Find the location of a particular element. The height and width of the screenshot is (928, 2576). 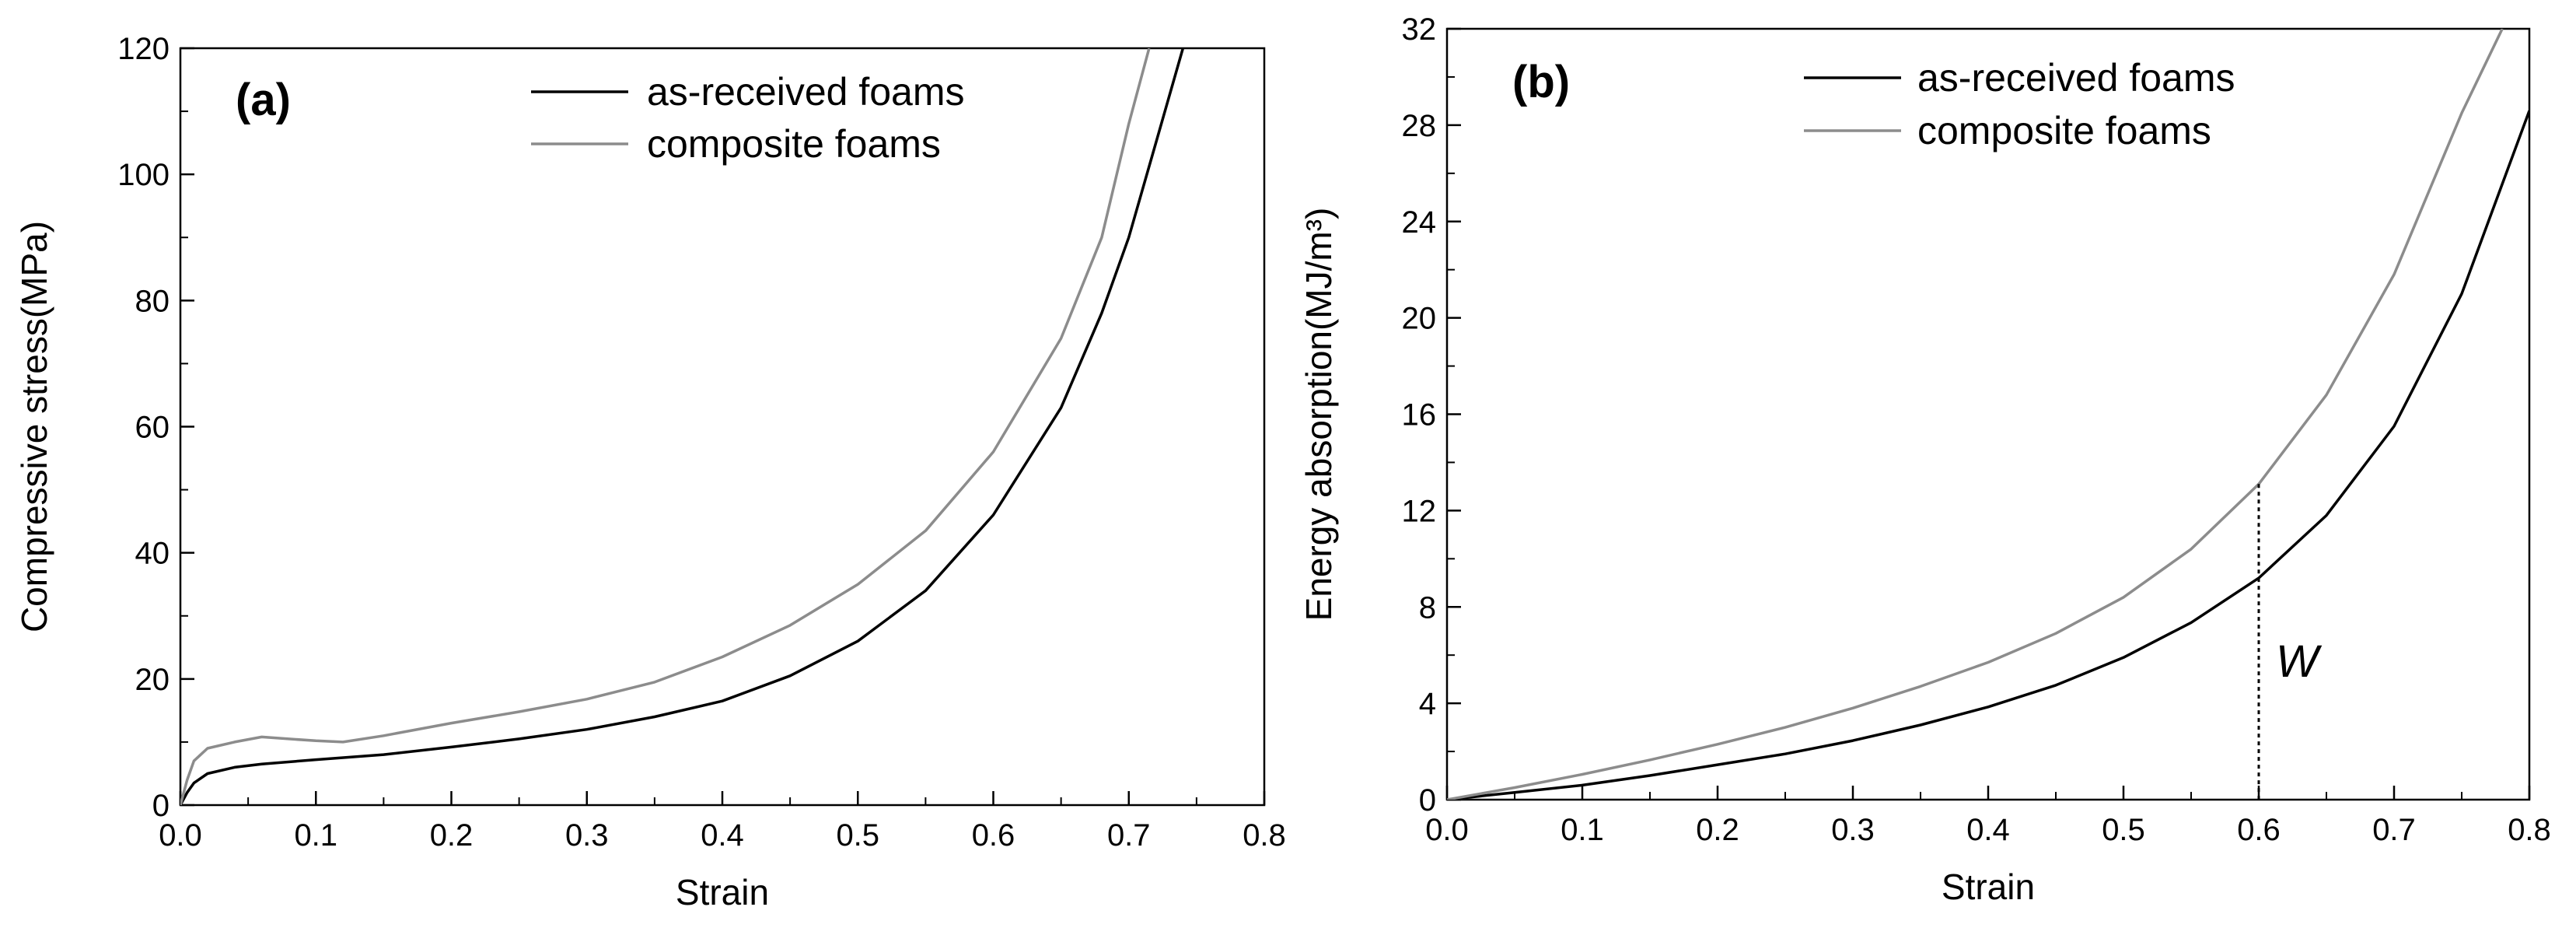

annotation-label: W is located at coordinates (2299, 662).